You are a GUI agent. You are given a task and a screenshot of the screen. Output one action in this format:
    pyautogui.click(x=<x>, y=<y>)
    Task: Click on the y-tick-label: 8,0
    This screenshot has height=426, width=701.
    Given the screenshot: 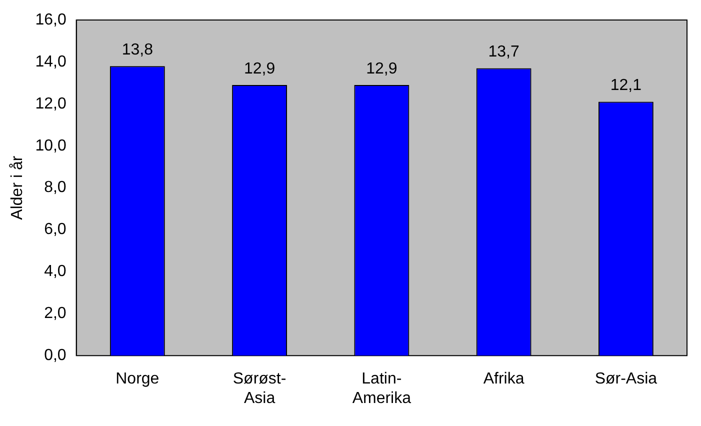 What is the action you would take?
    pyautogui.click(x=55, y=187)
    